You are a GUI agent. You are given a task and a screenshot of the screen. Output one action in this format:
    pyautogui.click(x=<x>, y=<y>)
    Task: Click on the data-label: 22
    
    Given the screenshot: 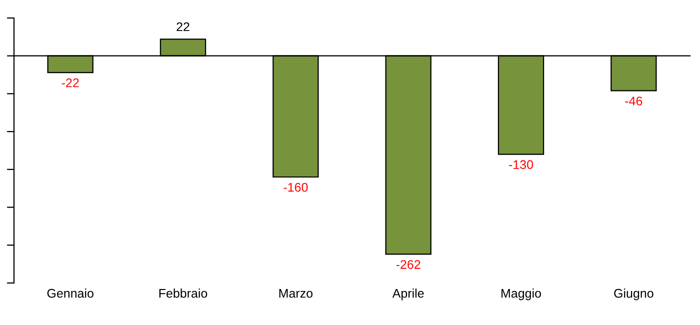 What is the action you would take?
    pyautogui.click(x=183, y=27)
    